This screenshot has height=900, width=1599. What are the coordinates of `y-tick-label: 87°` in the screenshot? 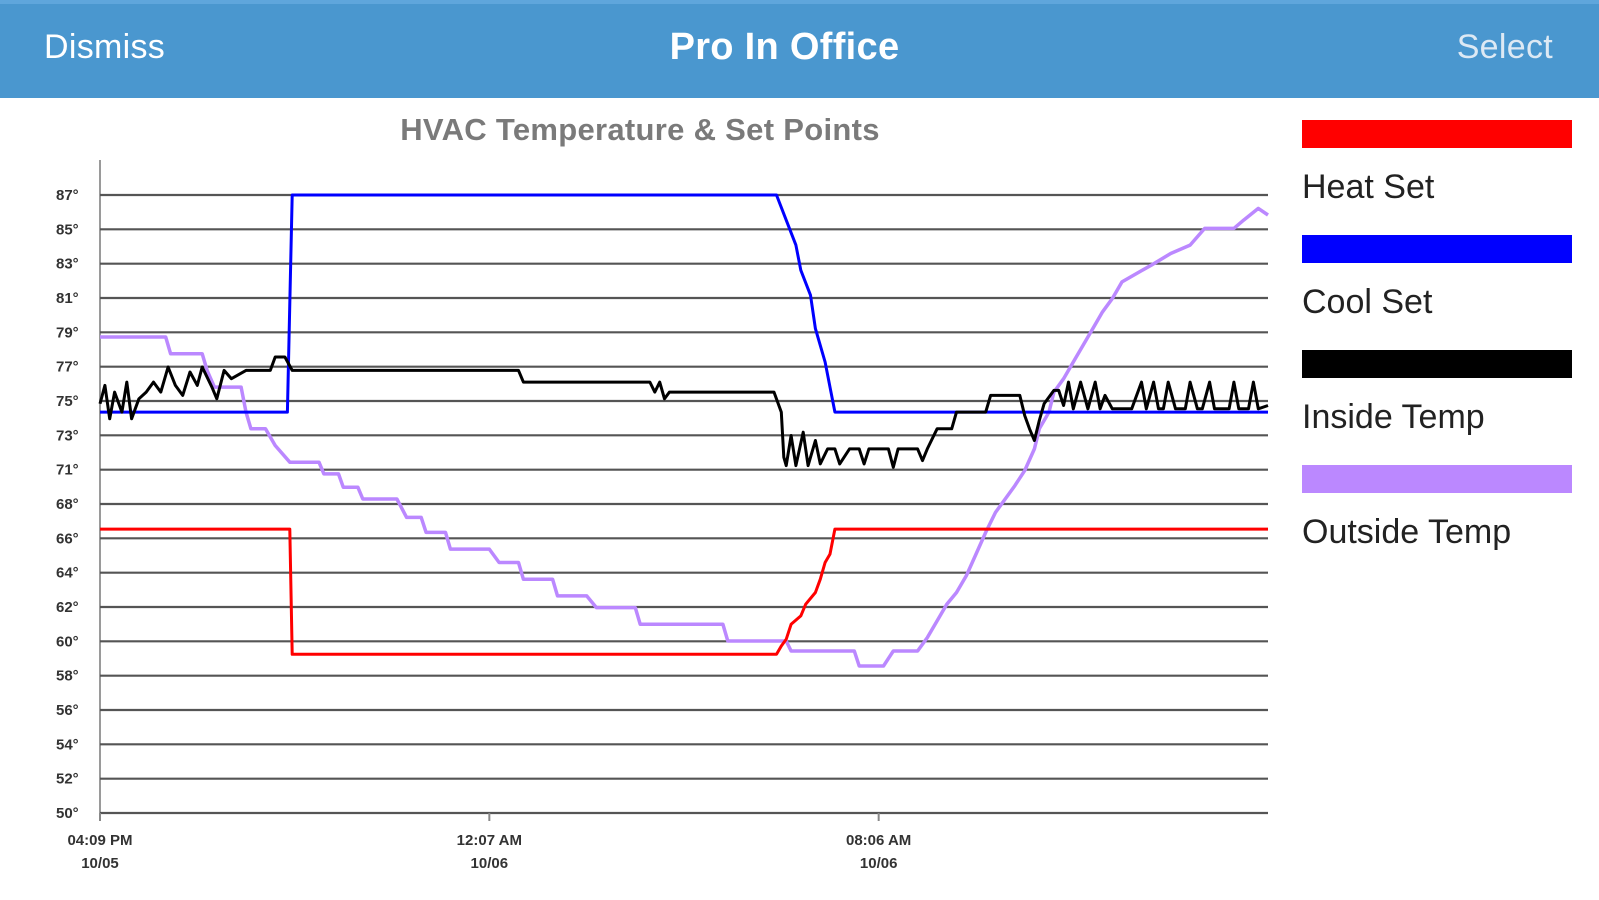 It's located at (67, 195).